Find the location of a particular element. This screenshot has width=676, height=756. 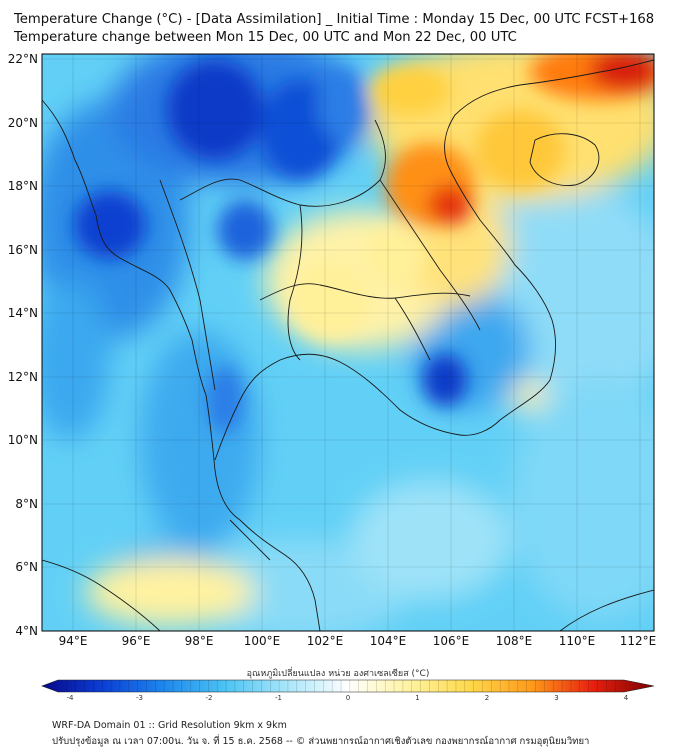

lat-label: 16°N is located at coordinates (23, 250).